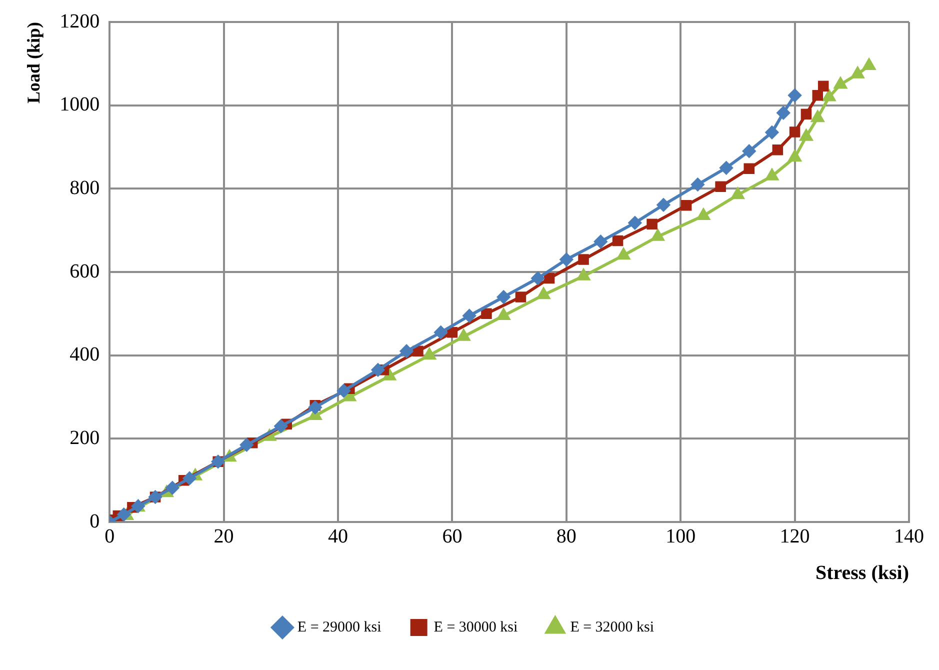 Image resolution: width=939 pixels, height=670 pixels. Describe the element at coordinates (339, 627) in the screenshot. I see `legend-label: E = 29000 ksi` at that location.